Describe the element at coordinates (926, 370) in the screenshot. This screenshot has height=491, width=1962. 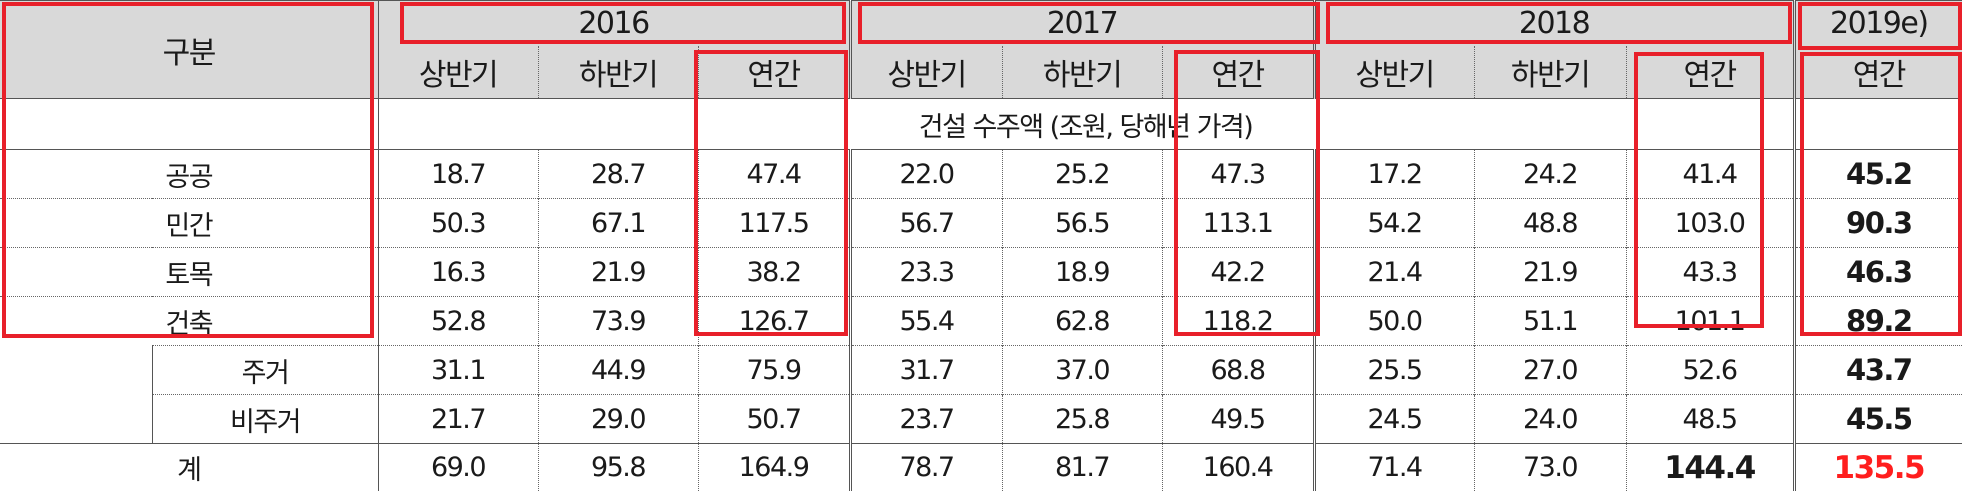
I see `cell: 31.7` at that location.